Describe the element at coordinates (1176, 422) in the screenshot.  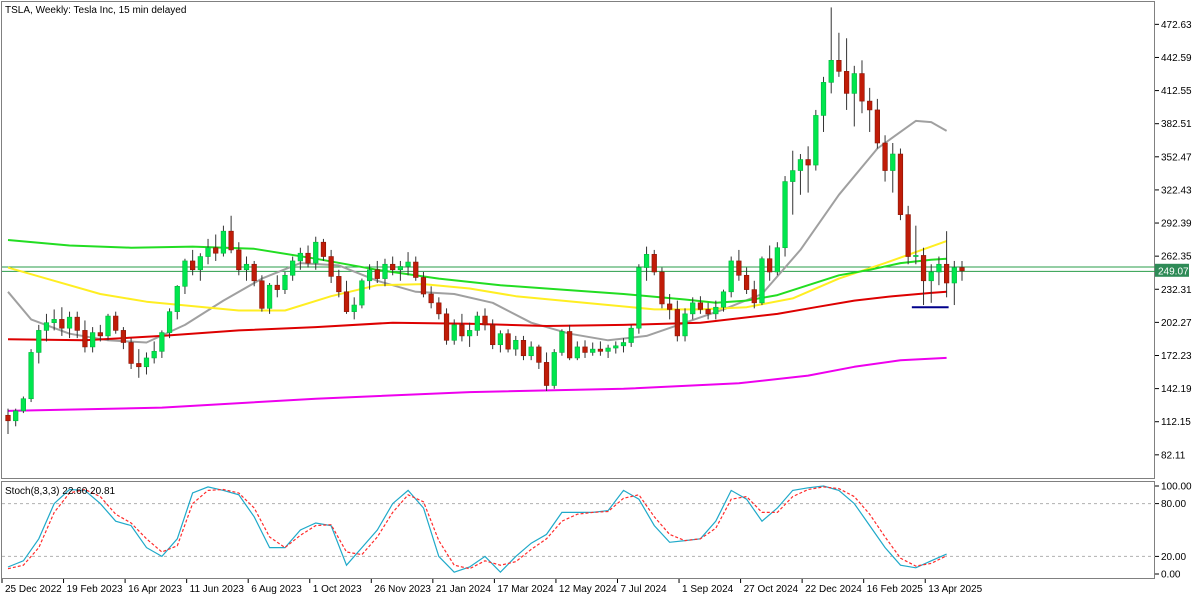
I see `y-tick-label: 112.15` at that location.